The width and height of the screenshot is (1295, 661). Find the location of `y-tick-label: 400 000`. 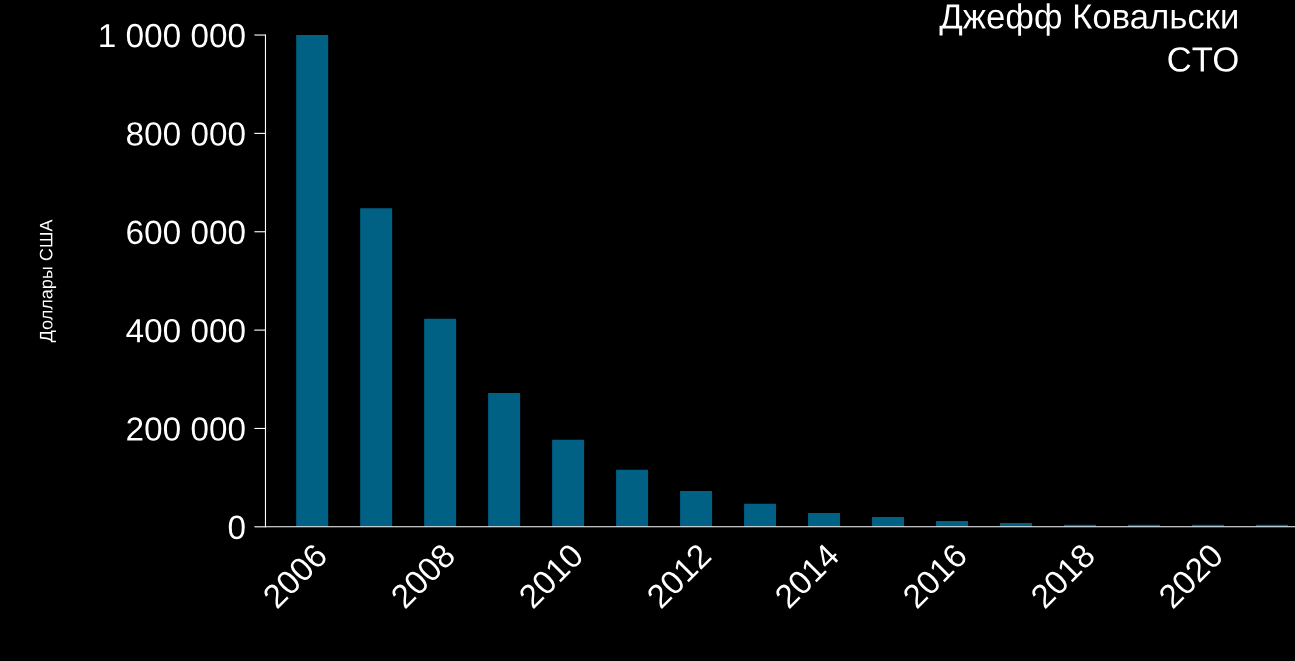

y-tick-label: 400 000 is located at coordinates (185, 330).